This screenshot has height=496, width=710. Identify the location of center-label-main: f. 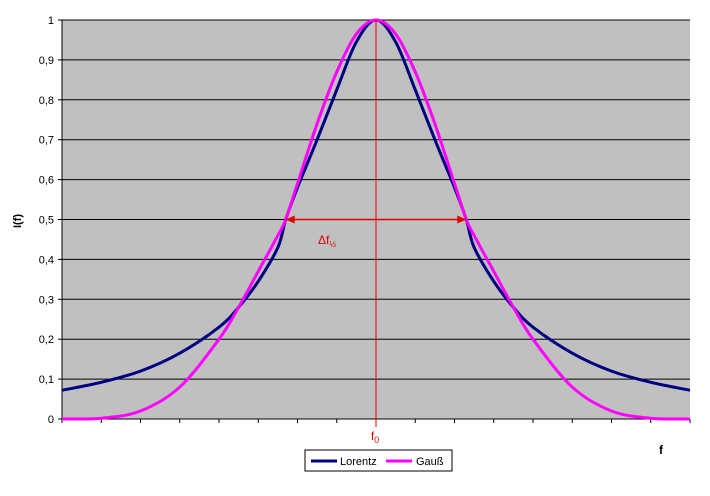
(373, 436).